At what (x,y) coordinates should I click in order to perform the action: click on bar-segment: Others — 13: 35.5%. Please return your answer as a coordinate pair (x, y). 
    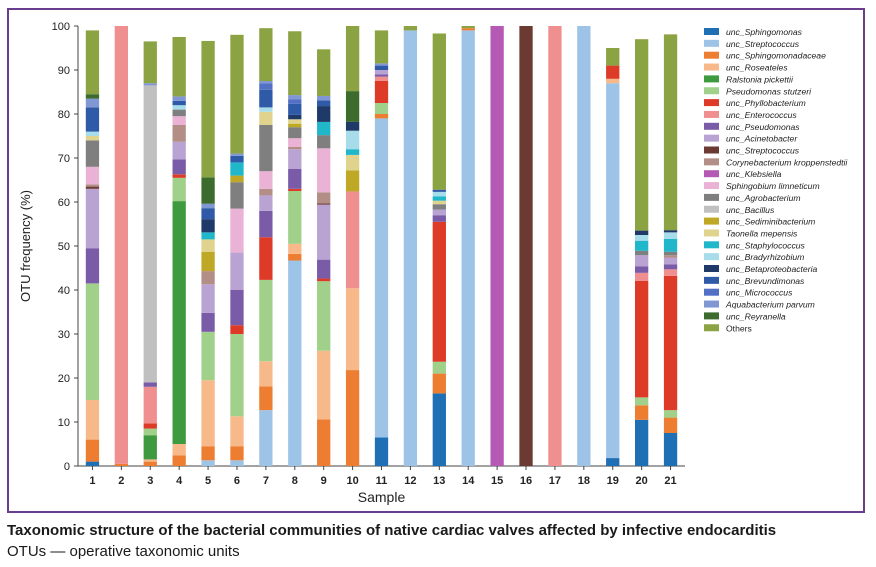
    Looking at the image, I should click on (439, 111).